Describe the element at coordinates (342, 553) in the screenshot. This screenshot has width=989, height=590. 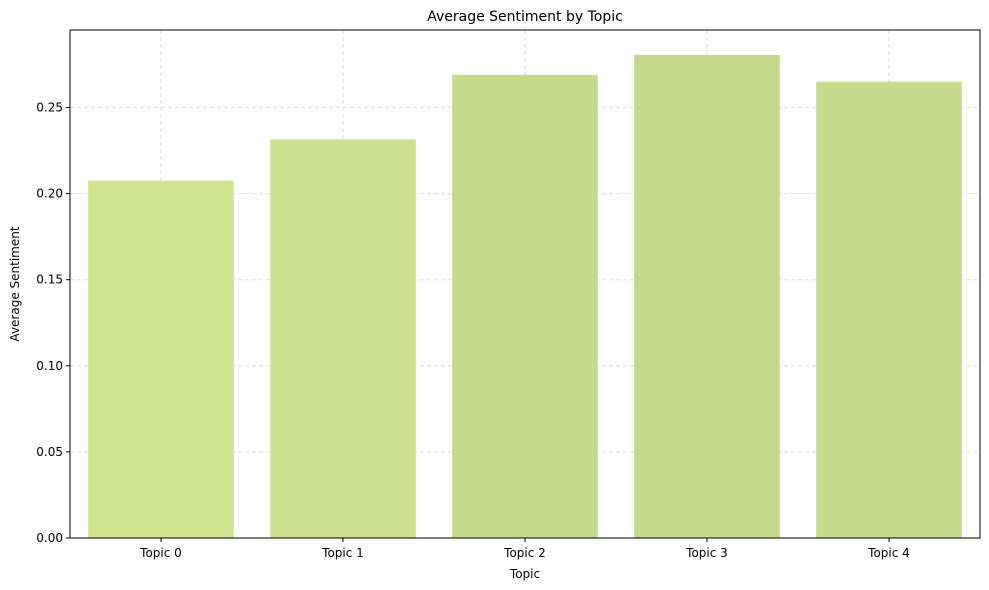
I see `x-tick-label: Topic 1` at that location.